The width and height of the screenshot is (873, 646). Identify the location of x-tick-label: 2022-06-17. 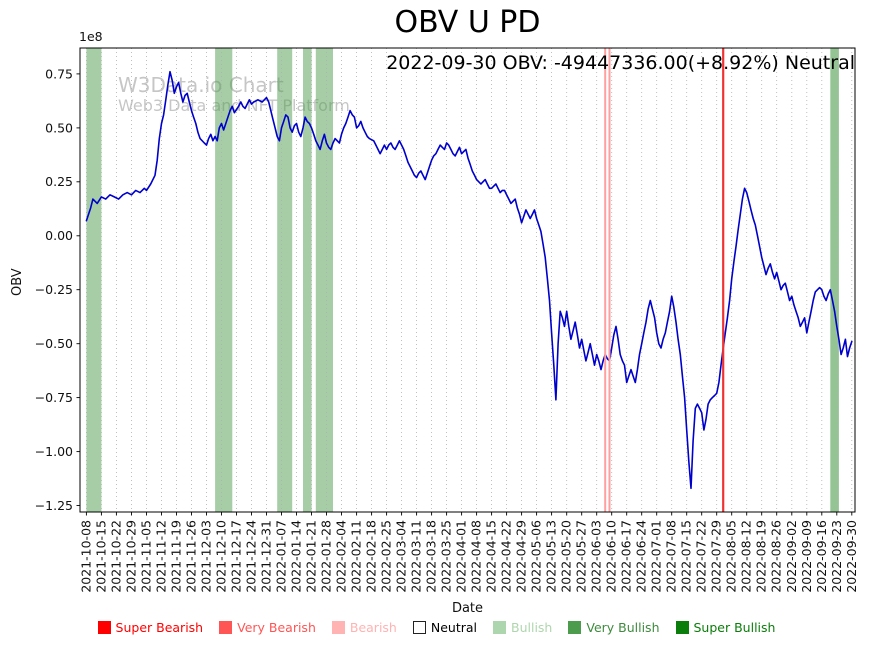
(626, 556).